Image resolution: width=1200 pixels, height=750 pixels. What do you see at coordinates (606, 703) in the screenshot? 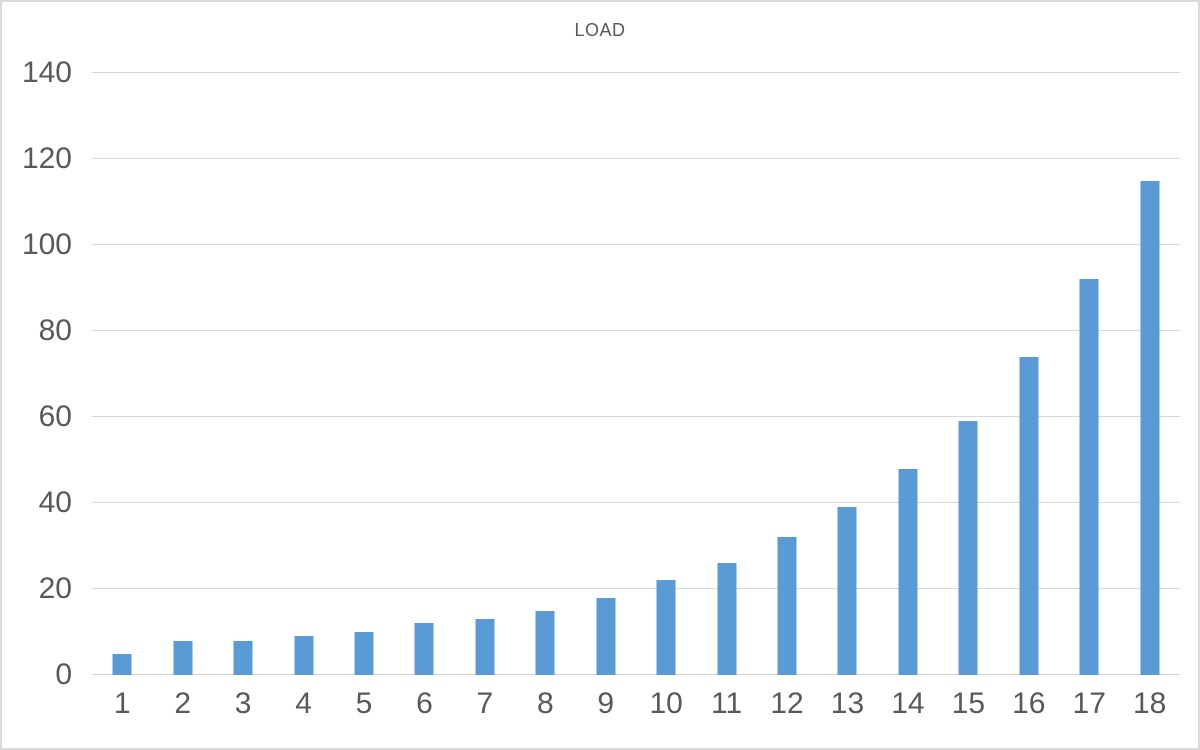
I see `x-tick-label: 9` at bounding box center [606, 703].